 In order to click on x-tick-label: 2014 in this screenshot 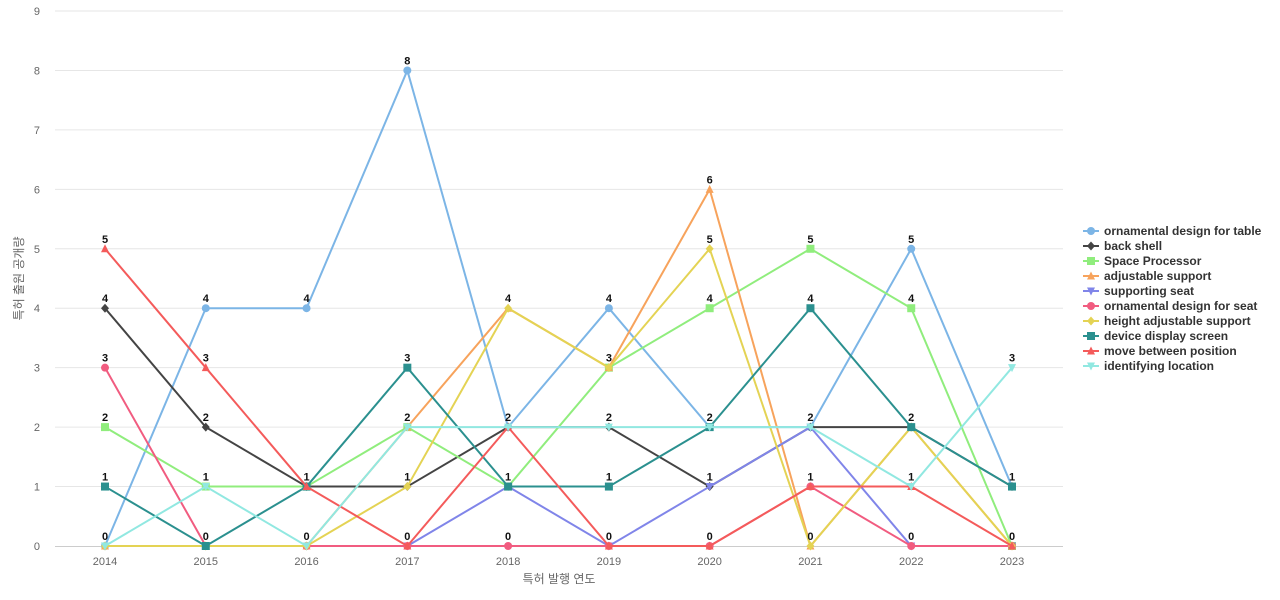, I will do `click(105, 562)`.